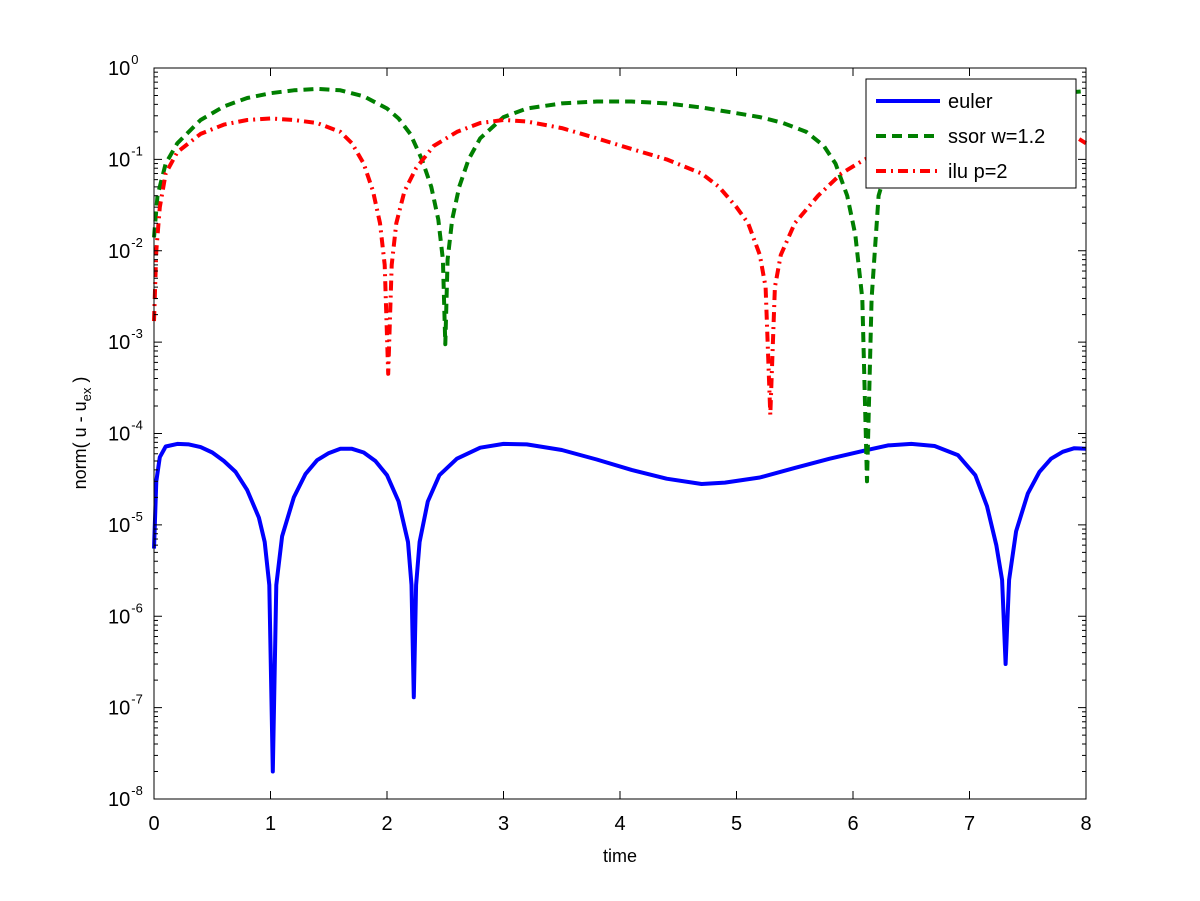 This screenshot has height=901, width=1200. I want to click on x-tick-label-8: 8, so click(1085, 824).